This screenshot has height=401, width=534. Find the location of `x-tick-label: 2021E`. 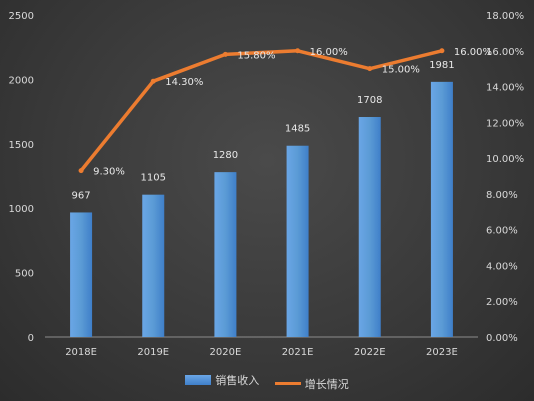

x-tick-label: 2021E is located at coordinates (298, 352).